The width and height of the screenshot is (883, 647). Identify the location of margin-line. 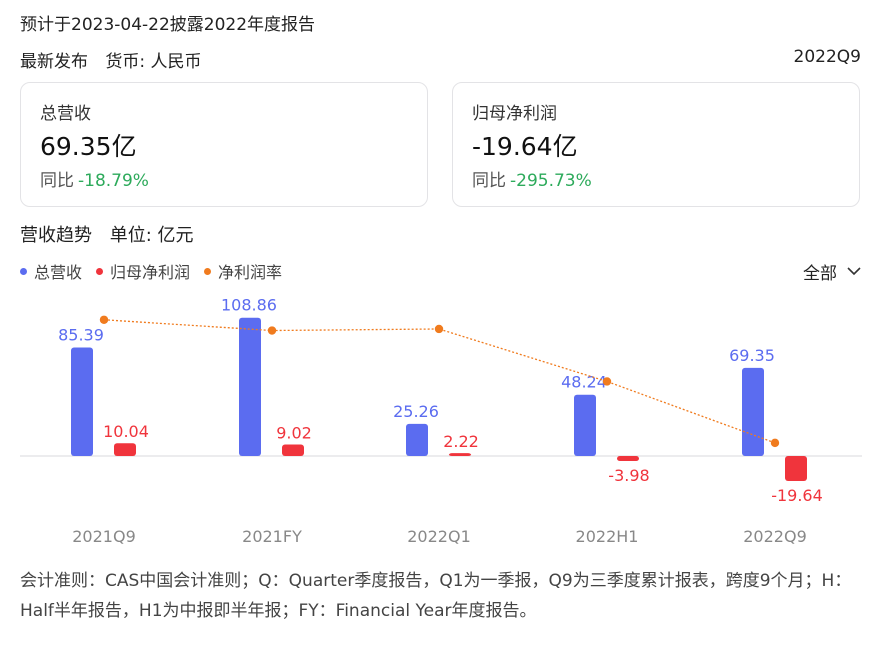
(439, 381).